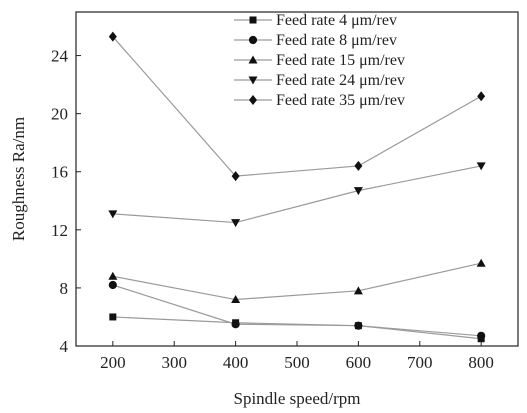  Describe the element at coordinates (18, 179) in the screenshot. I see `y-axis-title: Roughness Ra/nm` at that location.